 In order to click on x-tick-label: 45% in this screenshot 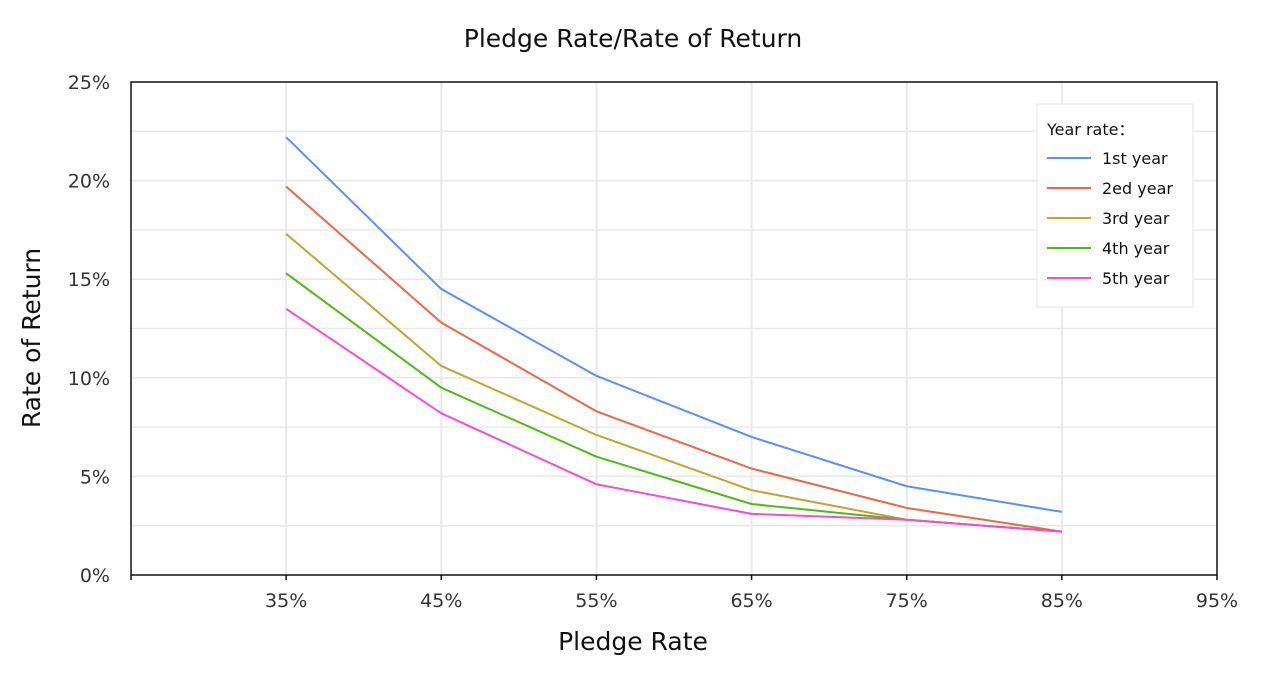, I will do `click(441, 601)`.